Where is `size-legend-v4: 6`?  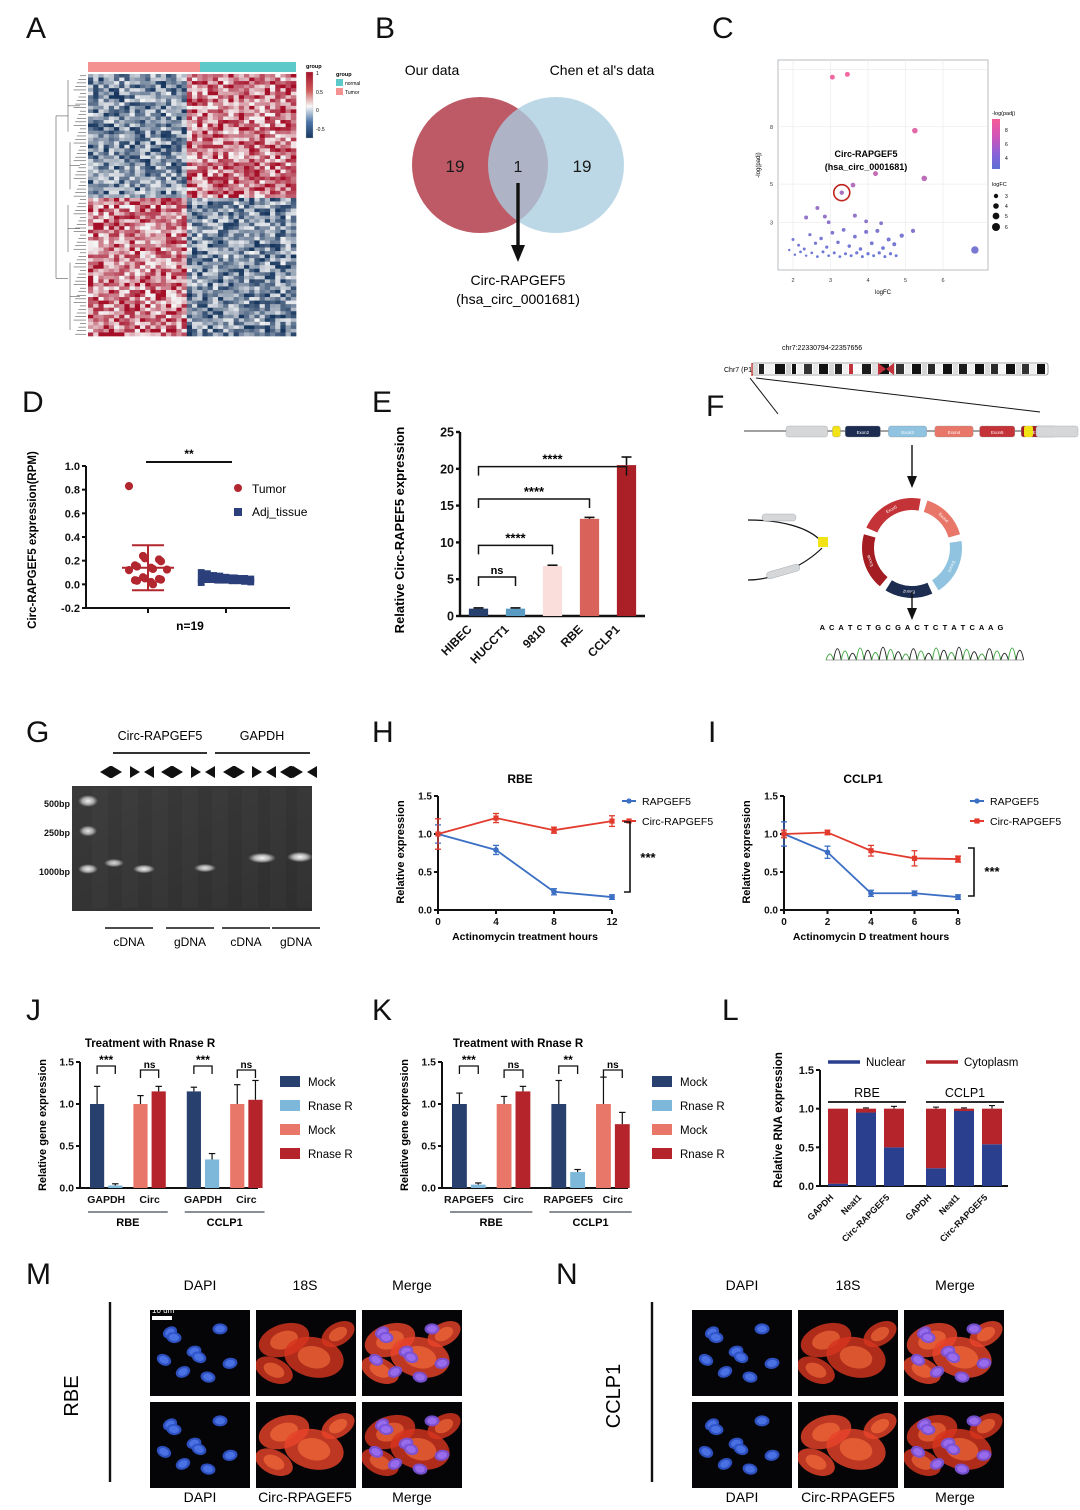 size-legend-v4: 6 is located at coordinates (1006, 228).